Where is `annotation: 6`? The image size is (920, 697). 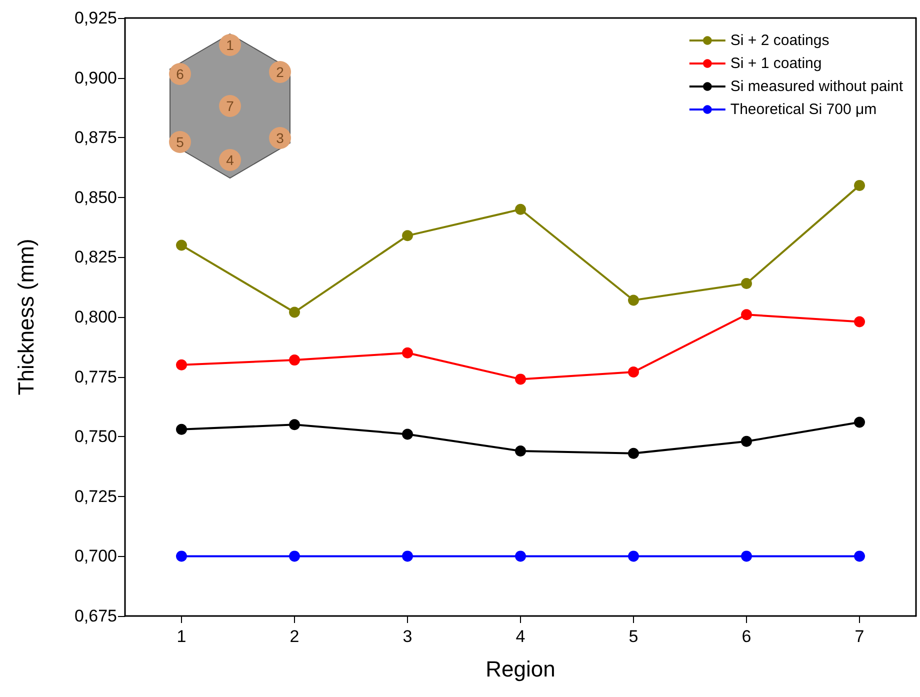
annotation: 6 is located at coordinates (180, 74).